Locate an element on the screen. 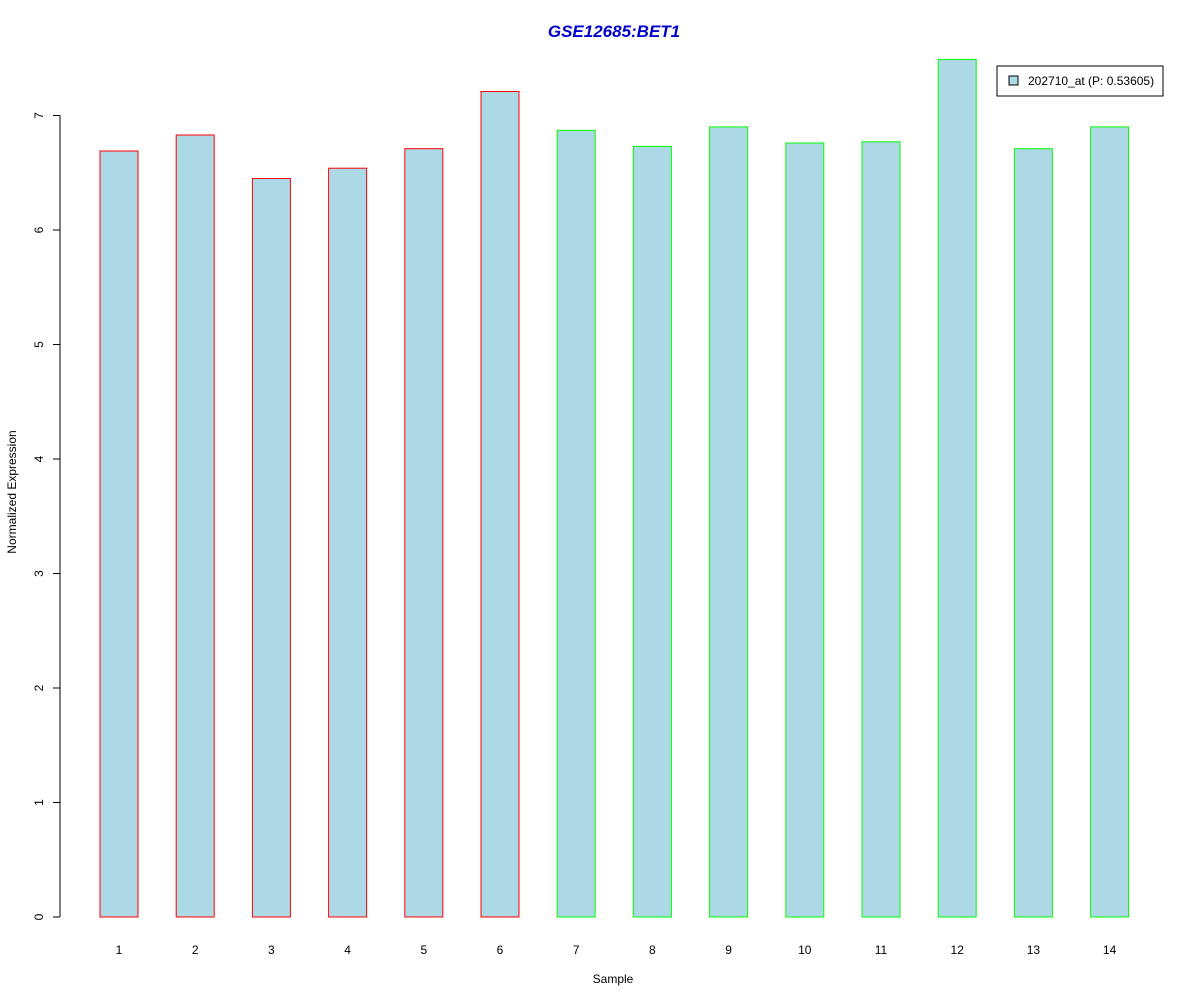 The height and width of the screenshot is (1000, 1200). x-tick-label: 4 is located at coordinates (347, 950).